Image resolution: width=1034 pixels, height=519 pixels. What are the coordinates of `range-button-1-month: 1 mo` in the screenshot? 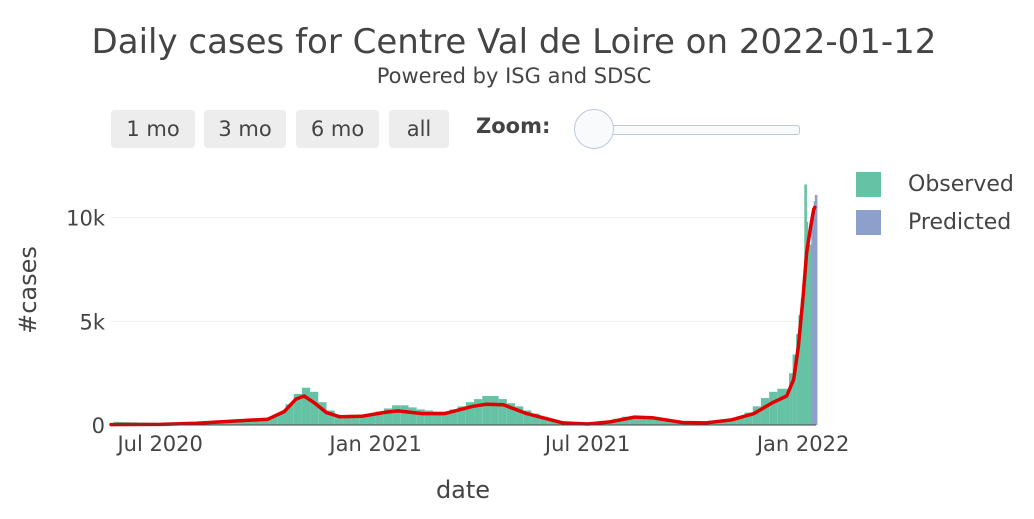 It's located at (153, 129).